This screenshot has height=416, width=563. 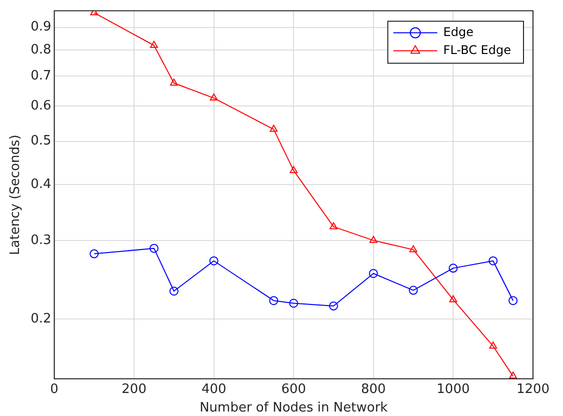 I want to click on x-axis-title: Number of Nodes in Network, so click(x=294, y=408).